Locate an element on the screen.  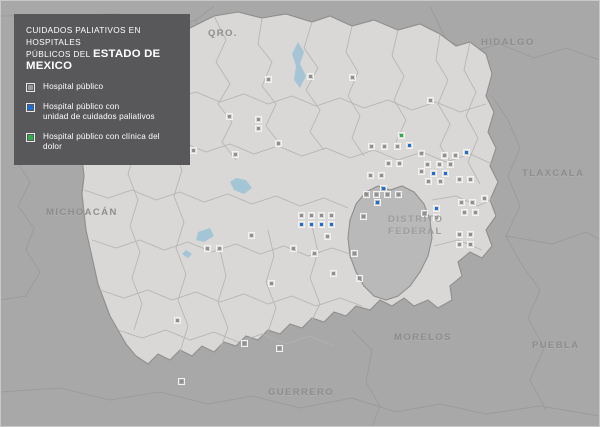
state-label-puebla: PUEBLA is located at coordinates (556, 345).